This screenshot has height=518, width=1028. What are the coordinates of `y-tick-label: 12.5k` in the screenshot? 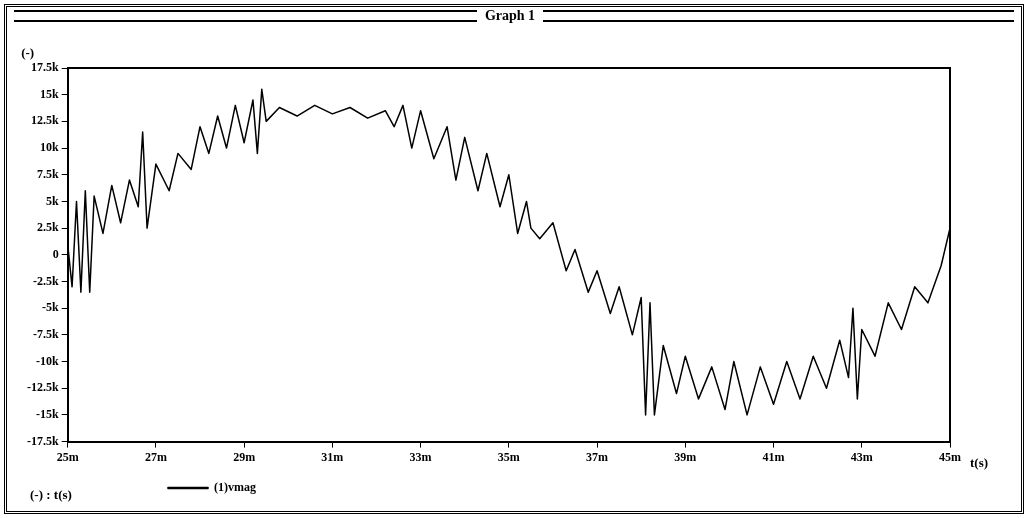 It's located at (44, 120).